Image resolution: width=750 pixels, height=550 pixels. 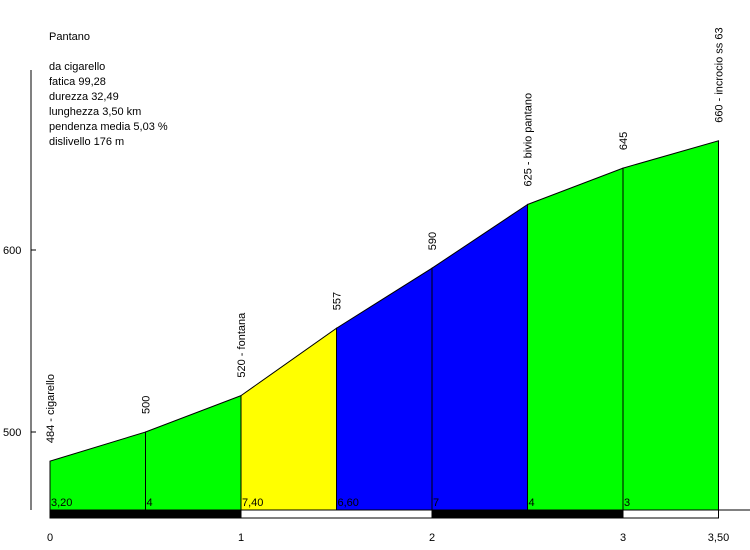 What do you see at coordinates (338, 301) in the screenshot?
I see `point-label-3: 557` at bounding box center [338, 301].